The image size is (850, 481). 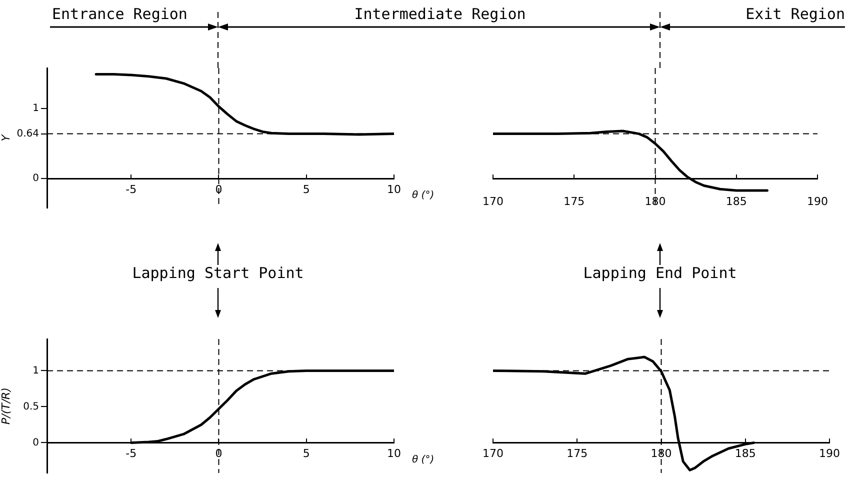 What do you see at coordinates (440, 14) in the screenshot?
I see `text: Intermediate Region` at bounding box center [440, 14].